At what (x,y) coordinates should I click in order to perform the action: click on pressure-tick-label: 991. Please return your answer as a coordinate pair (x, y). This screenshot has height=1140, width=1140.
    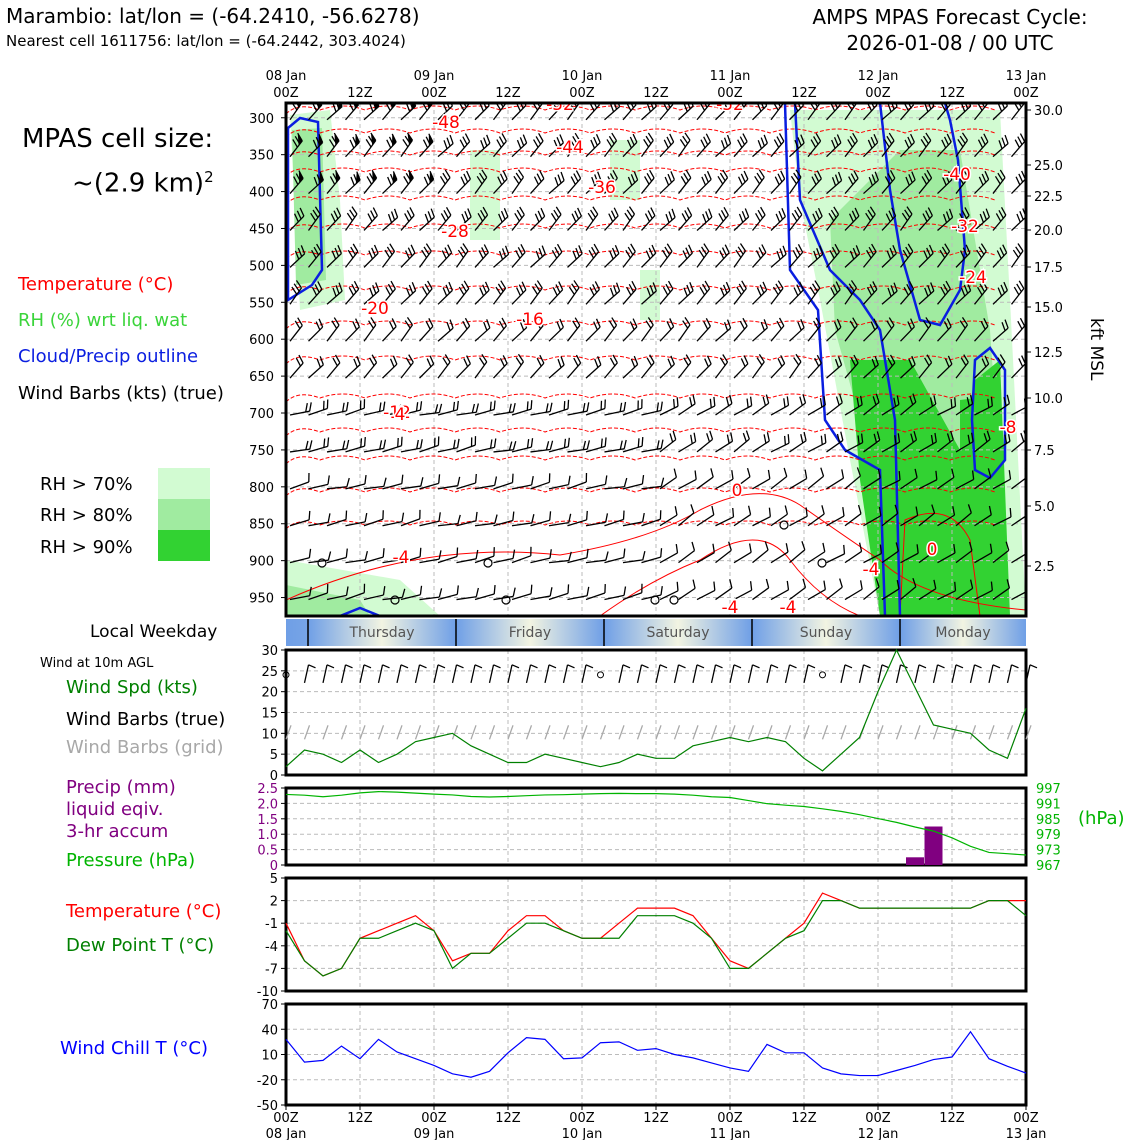
    Looking at the image, I should click on (1048, 804).